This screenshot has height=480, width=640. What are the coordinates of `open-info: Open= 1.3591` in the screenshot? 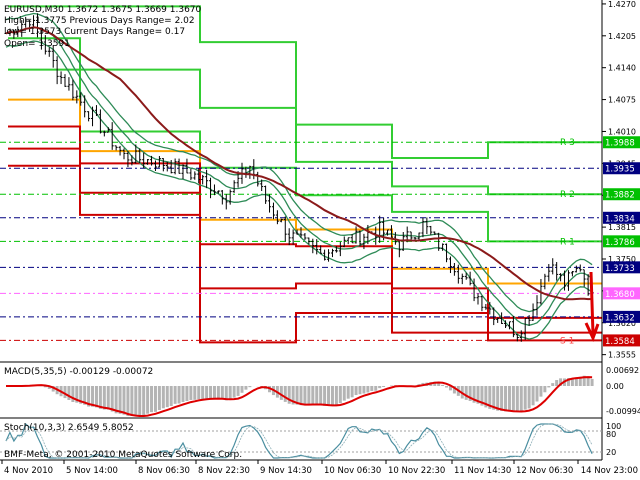 It's located at (37, 44).